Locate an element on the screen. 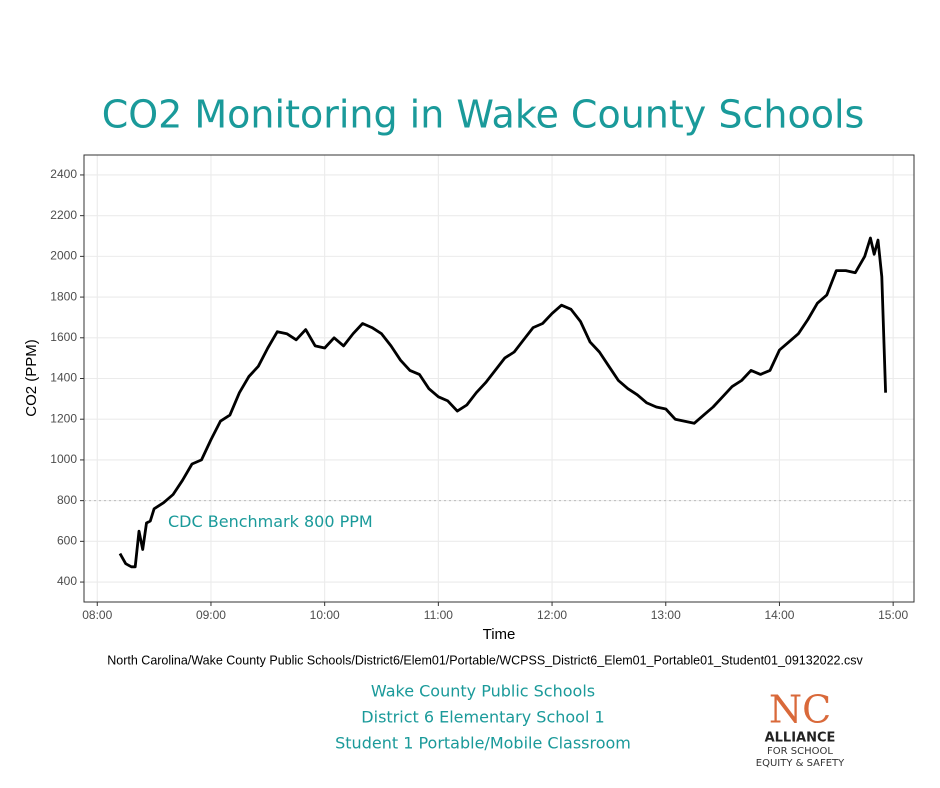  chart-title: CO2 Monitoring in Wake County Schools is located at coordinates (483, 115).